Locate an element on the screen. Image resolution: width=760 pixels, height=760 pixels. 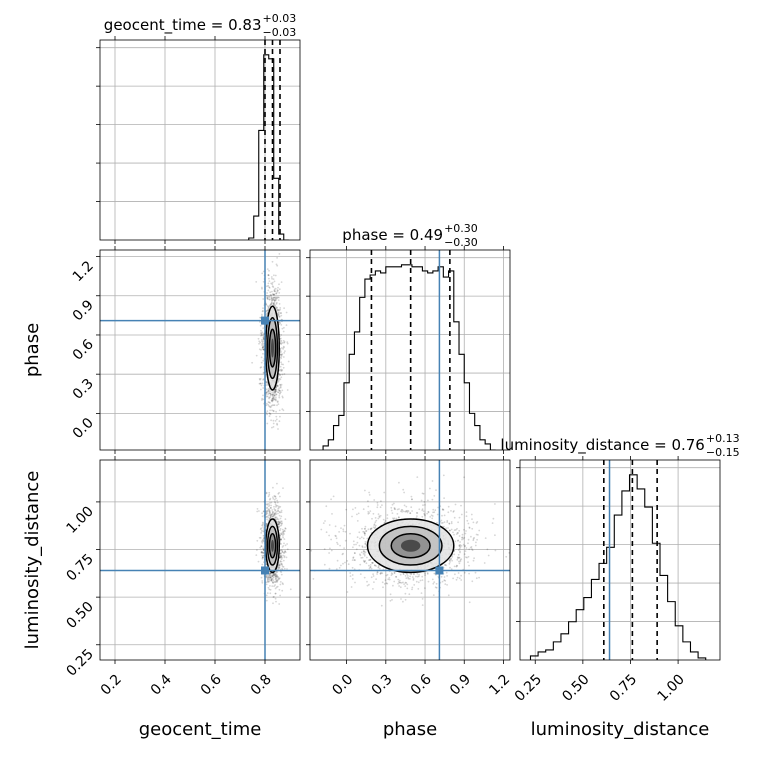
title-lower-error: −0.03 is located at coordinates (279, 32).